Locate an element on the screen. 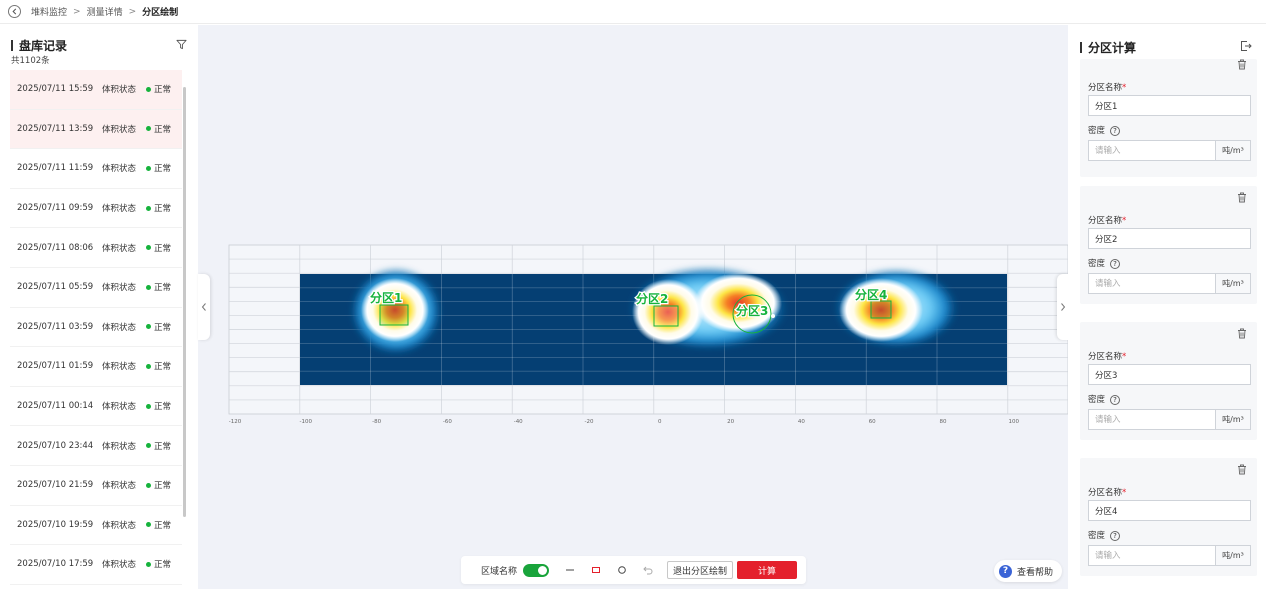 This screenshot has height=589, width=1266. x-tick-label: -60 is located at coordinates (447, 422).